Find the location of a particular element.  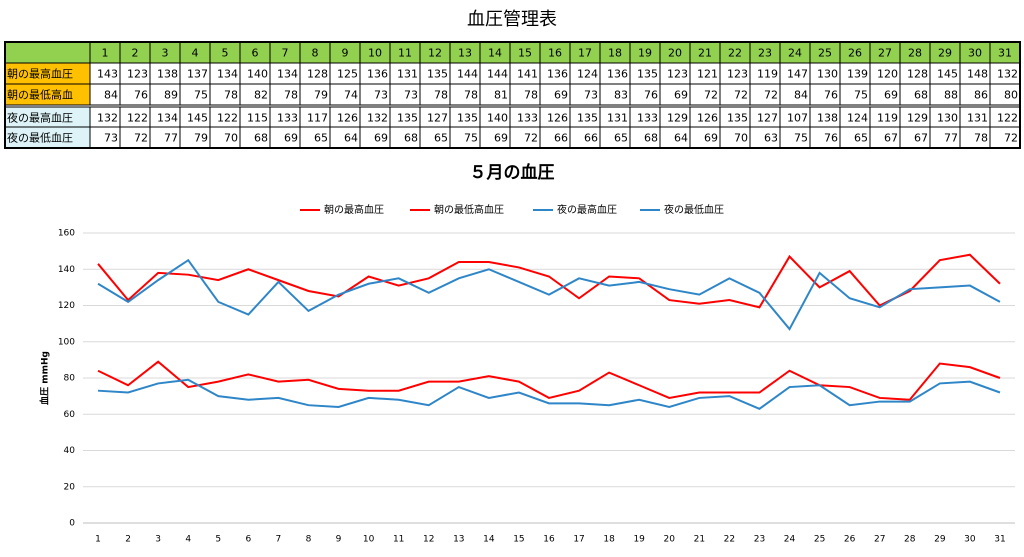

cell-value: 132 is located at coordinates (377, 118).